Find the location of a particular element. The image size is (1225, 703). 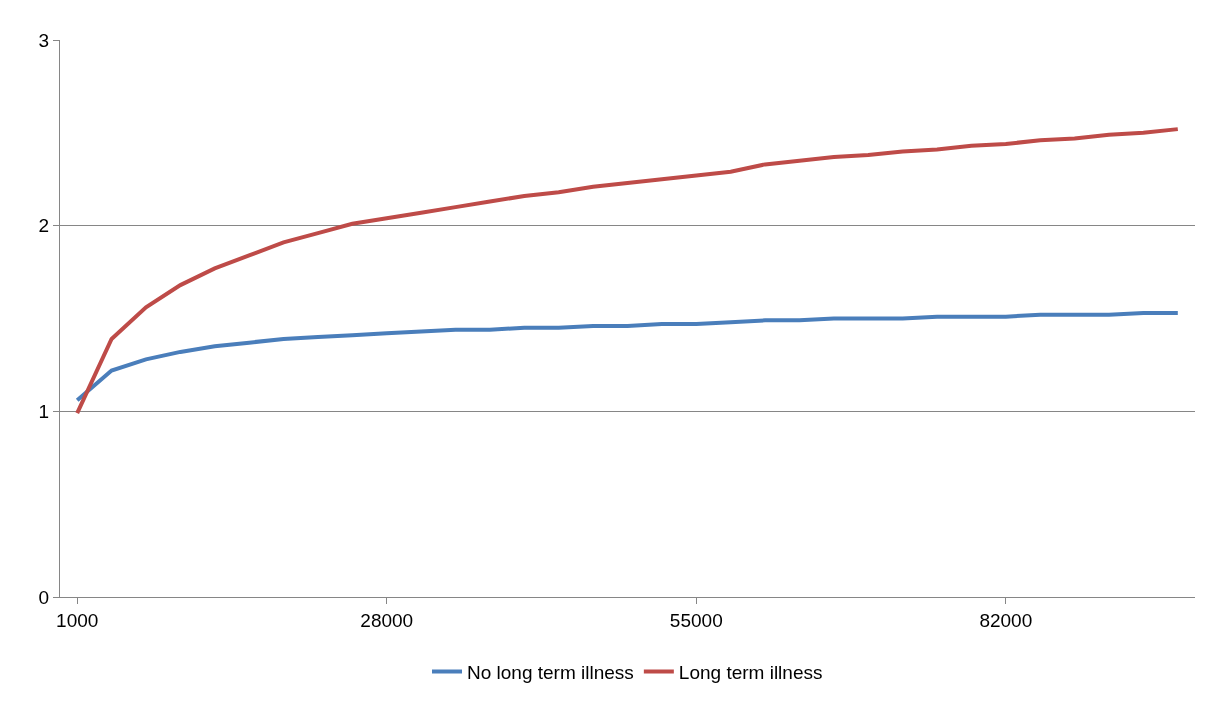

x-tick-label: 1000 is located at coordinates (77, 620).